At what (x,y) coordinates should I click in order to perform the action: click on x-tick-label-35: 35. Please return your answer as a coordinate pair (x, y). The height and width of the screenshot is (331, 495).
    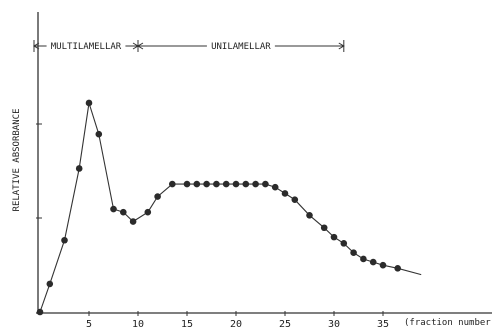
    Looking at the image, I should click on (383, 324).